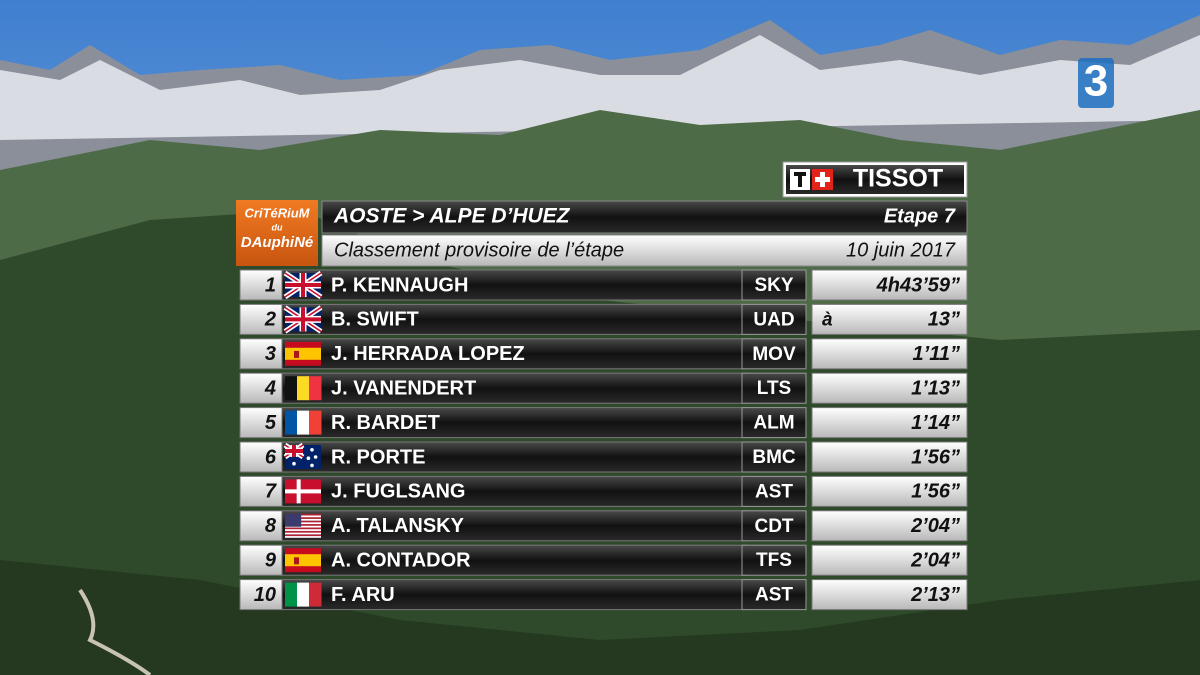 The width and height of the screenshot is (1200, 675). What do you see at coordinates (403, 388) in the screenshot?
I see `rider: J. VANENDERT` at bounding box center [403, 388].